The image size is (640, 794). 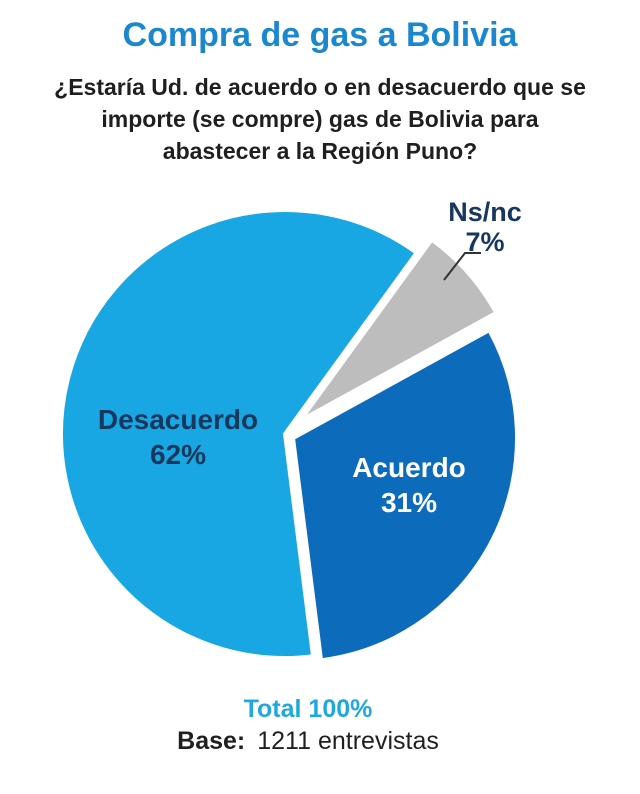 What do you see at coordinates (485, 242) in the screenshot?
I see `slice-percent: 7%` at bounding box center [485, 242].